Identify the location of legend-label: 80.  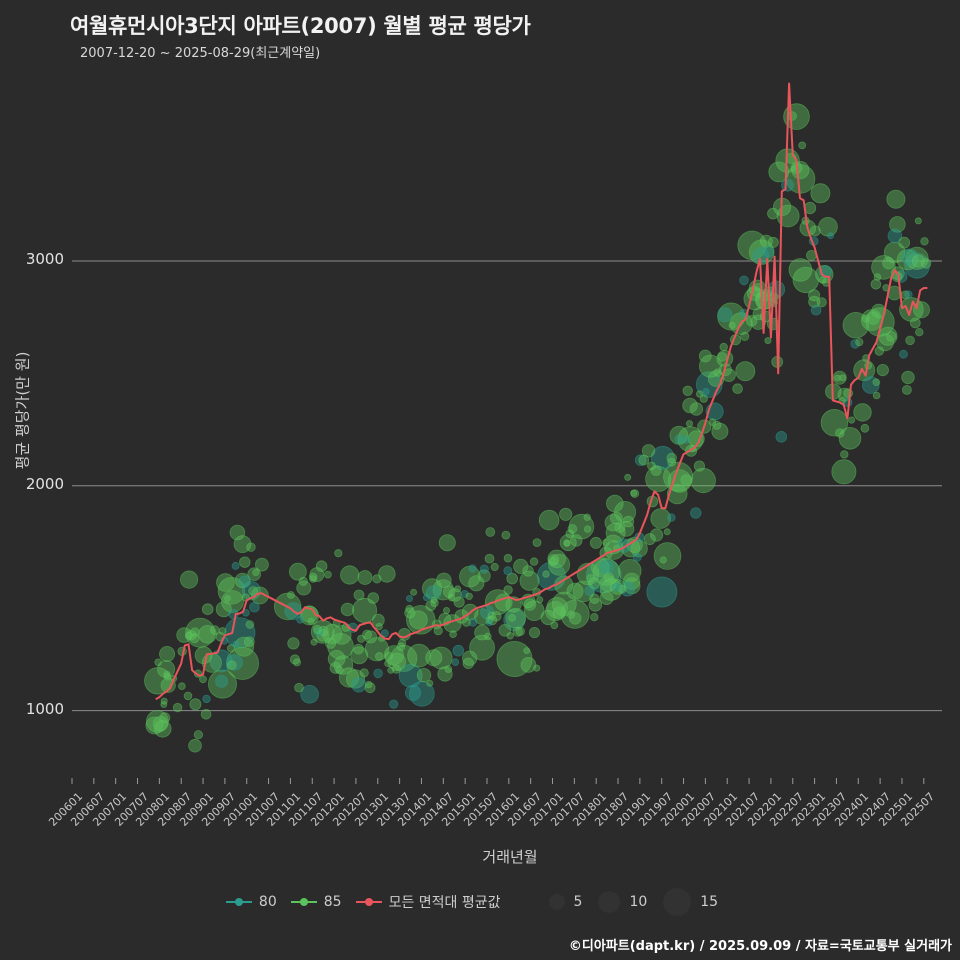
(267, 902).